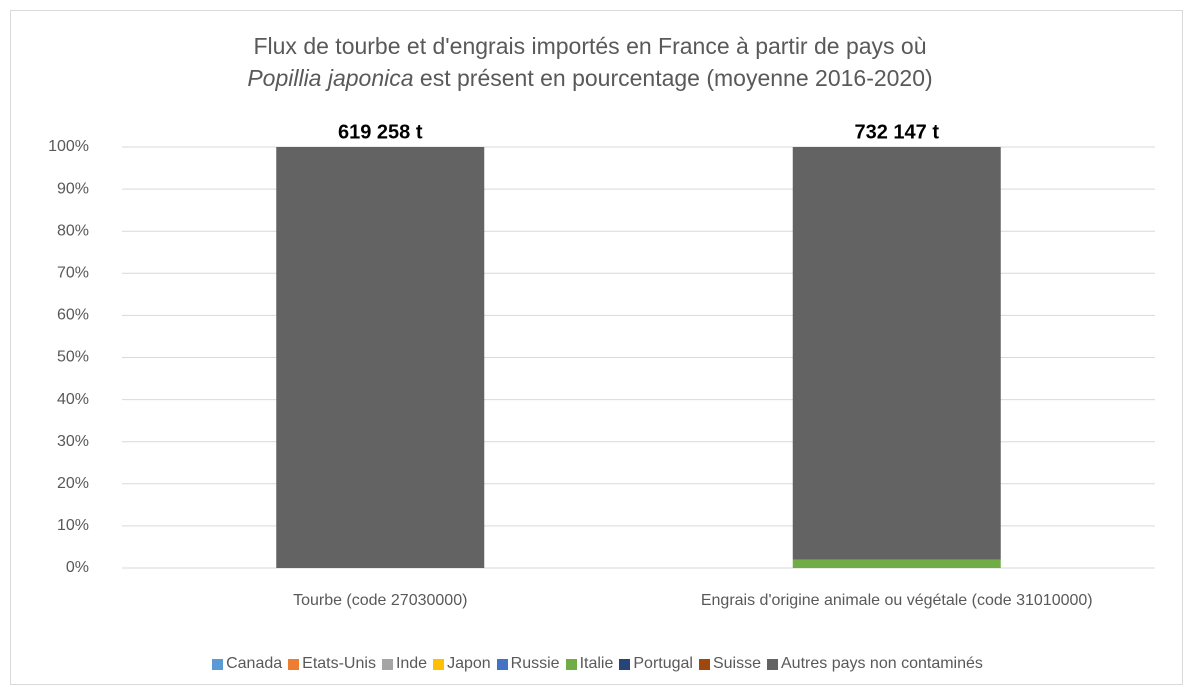 This screenshot has height=687, width=1195. I want to click on legend-item: Canada, so click(247, 664).